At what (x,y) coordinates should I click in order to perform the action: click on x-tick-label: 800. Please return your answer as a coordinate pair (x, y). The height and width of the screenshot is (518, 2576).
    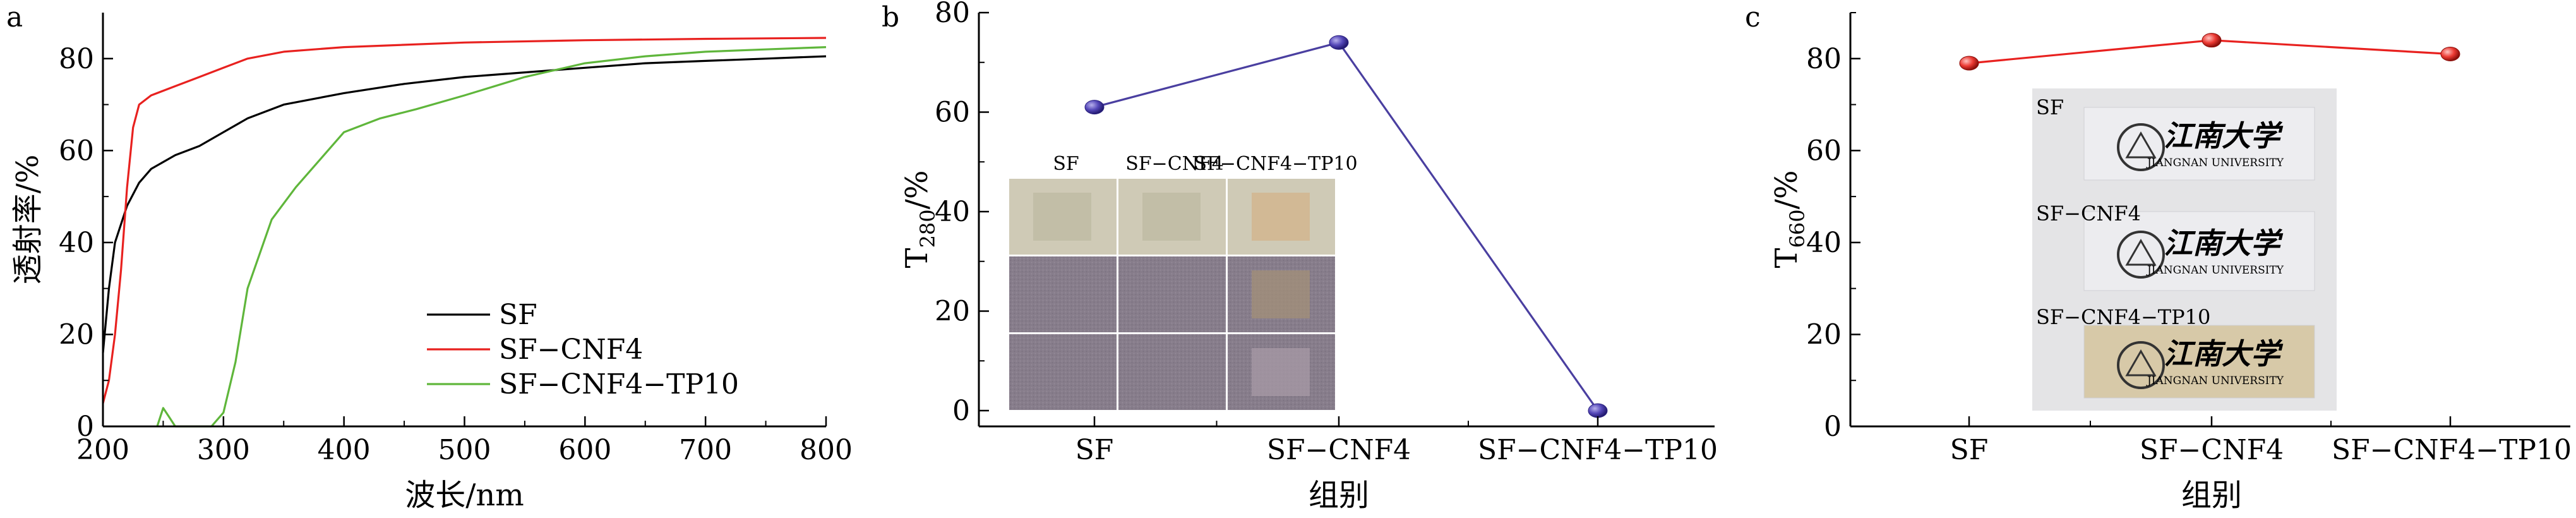
    Looking at the image, I should click on (826, 450).